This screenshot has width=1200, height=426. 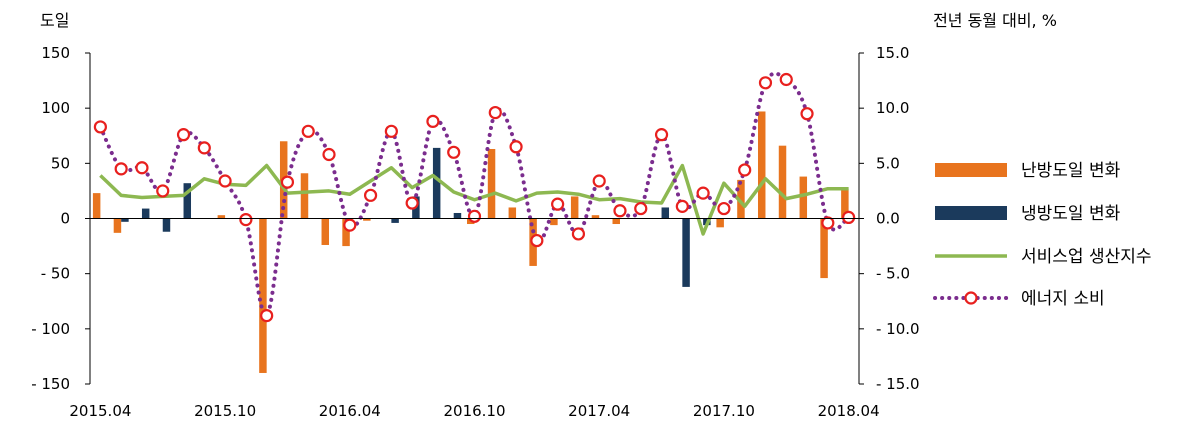 I want to click on x-tick-label: 2015.10, so click(x=225, y=411).